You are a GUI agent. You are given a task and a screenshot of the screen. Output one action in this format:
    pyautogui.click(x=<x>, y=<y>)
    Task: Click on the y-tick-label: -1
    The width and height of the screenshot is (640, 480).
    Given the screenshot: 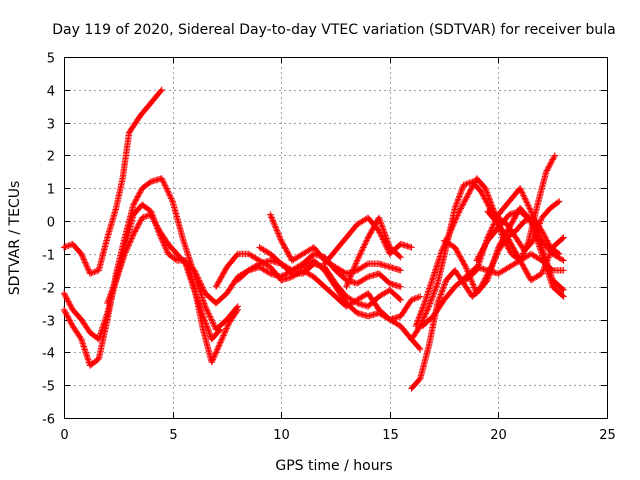 What is the action you would take?
    pyautogui.click(x=48, y=256)
    